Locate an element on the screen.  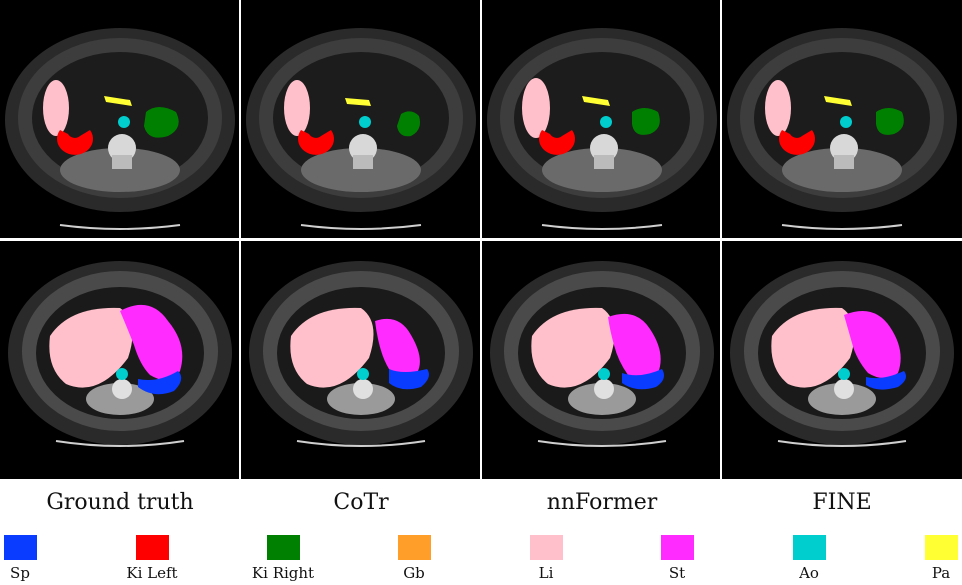
legend-swatch-sp is located at coordinates (20, 547).